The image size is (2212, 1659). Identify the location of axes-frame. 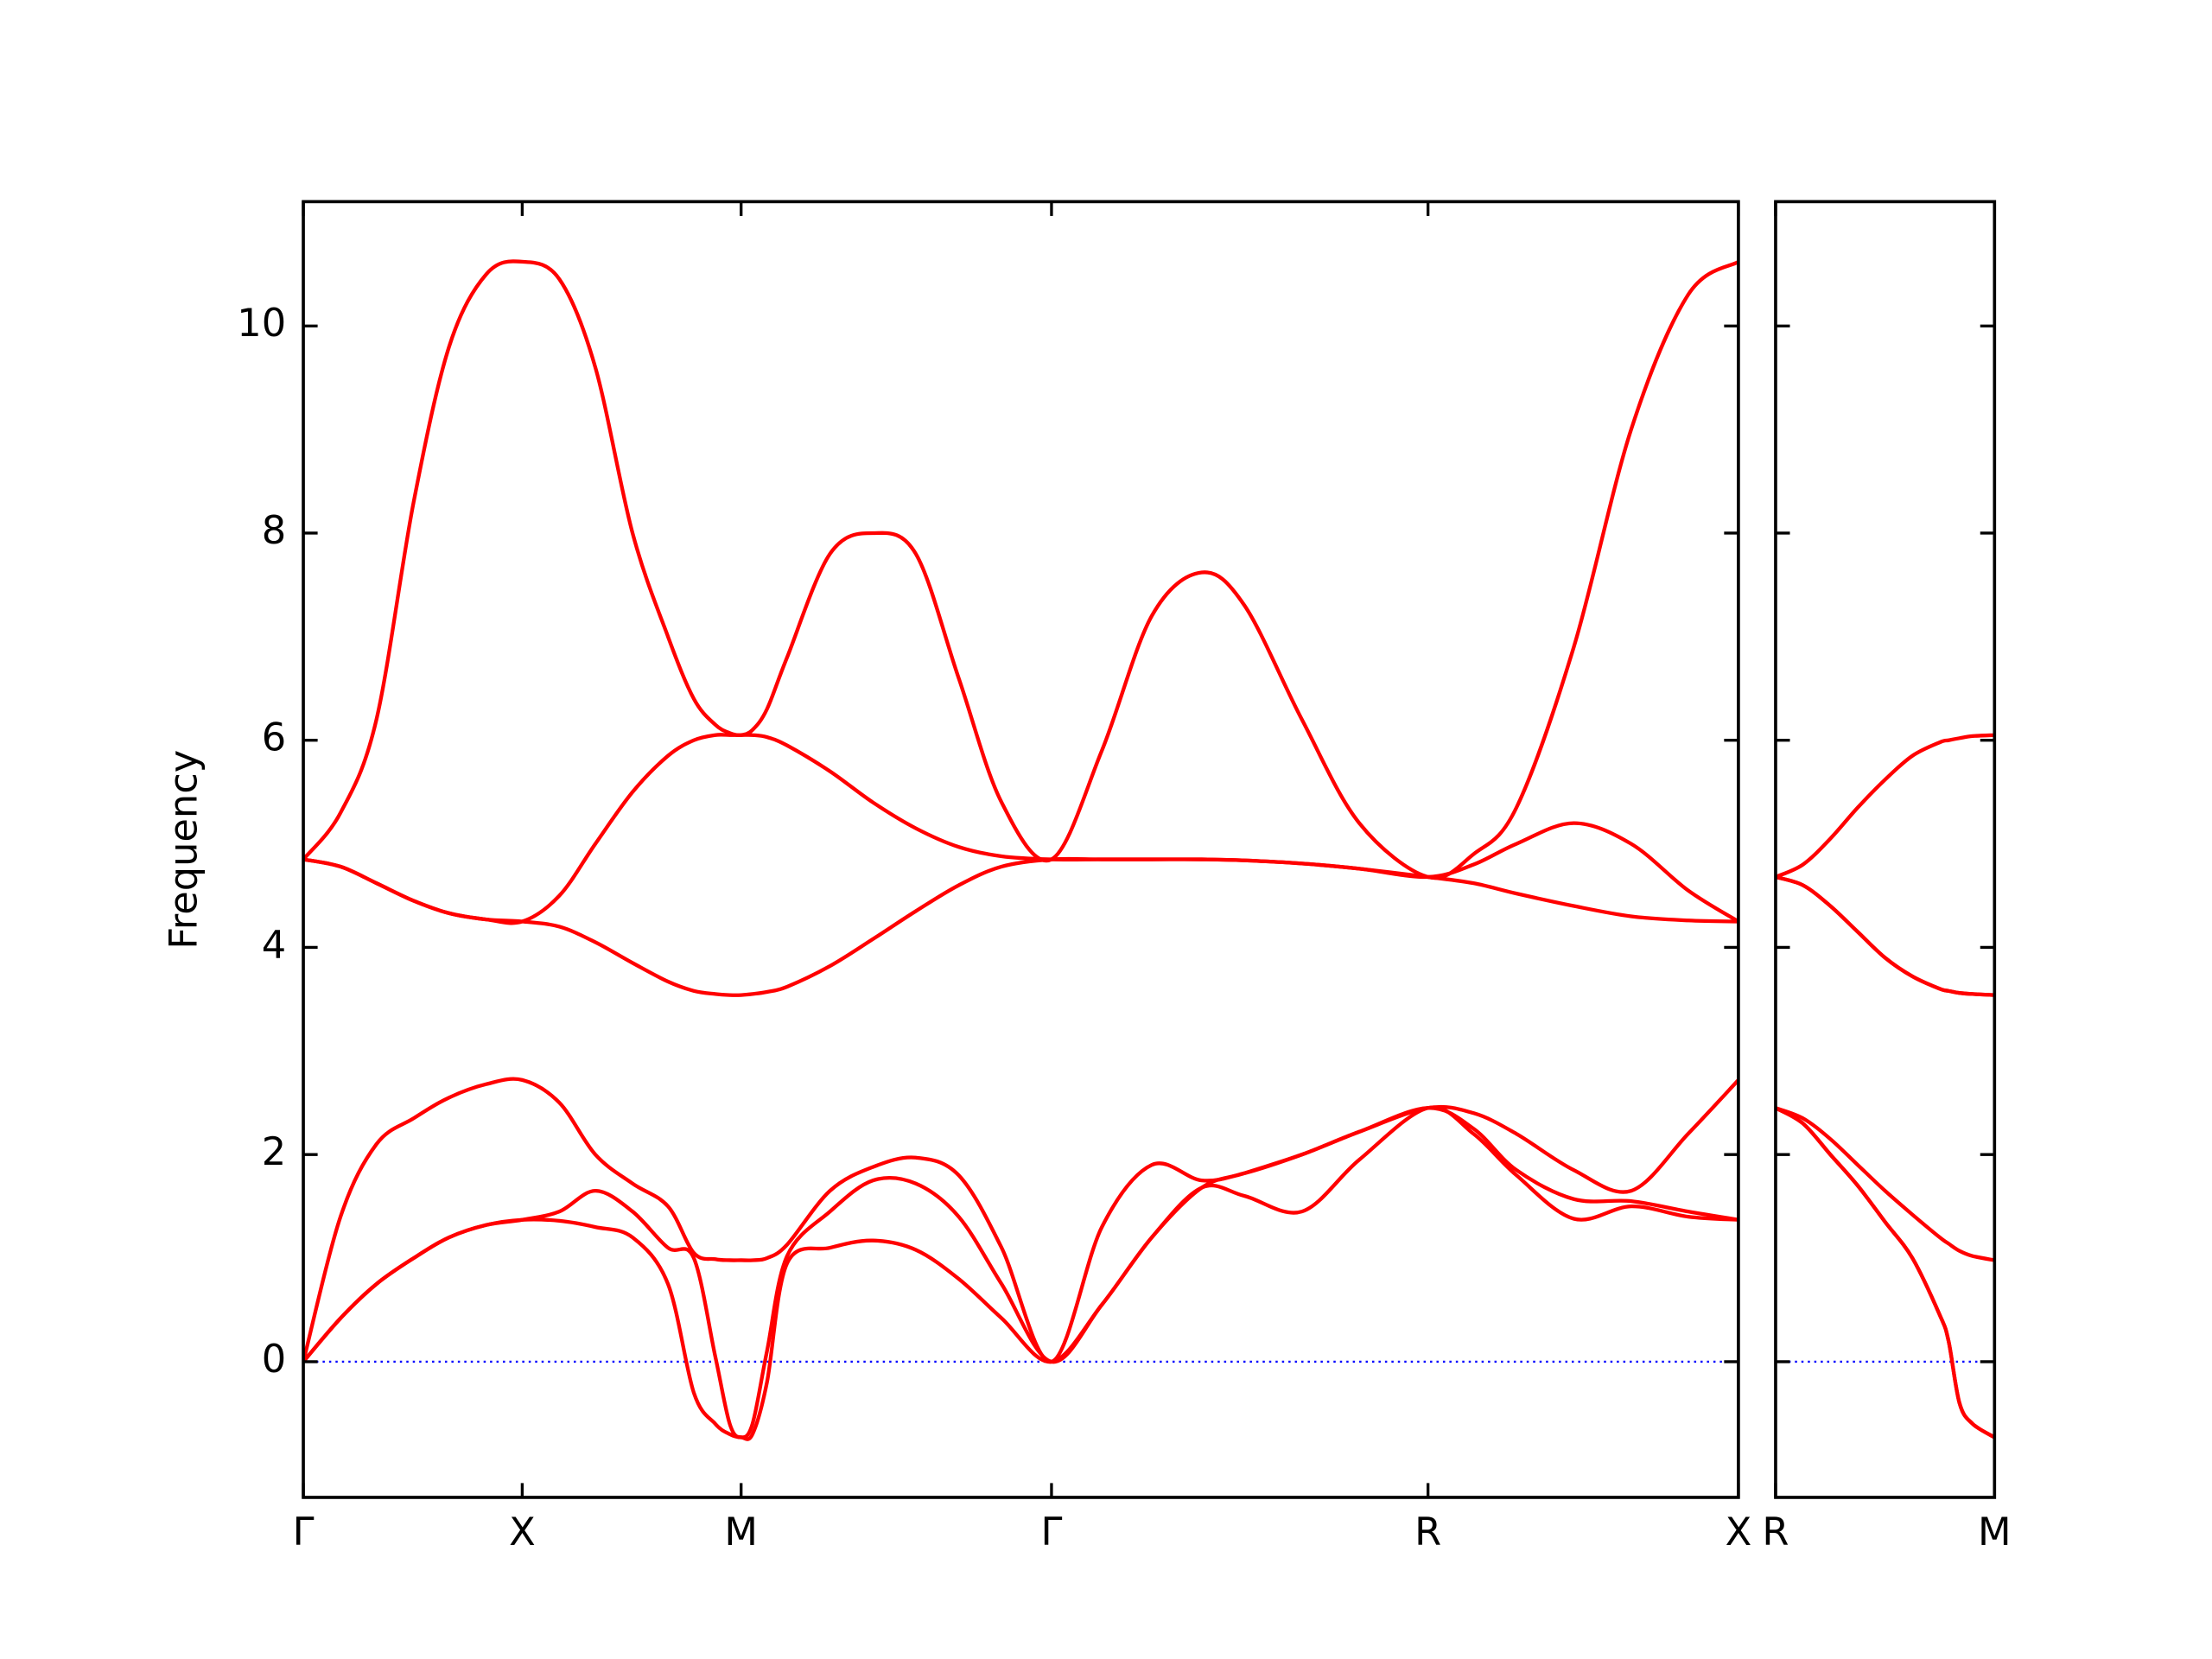
(1885, 849).